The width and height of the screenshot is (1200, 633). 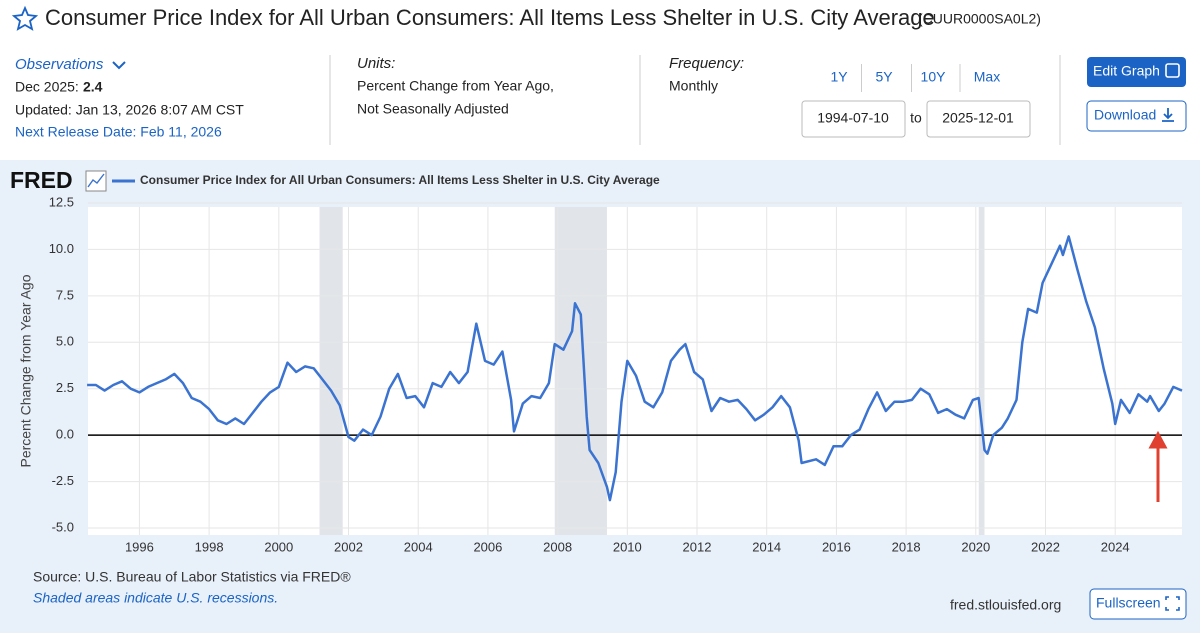 I want to click on logo-icon-line, so click(x=96, y=180).